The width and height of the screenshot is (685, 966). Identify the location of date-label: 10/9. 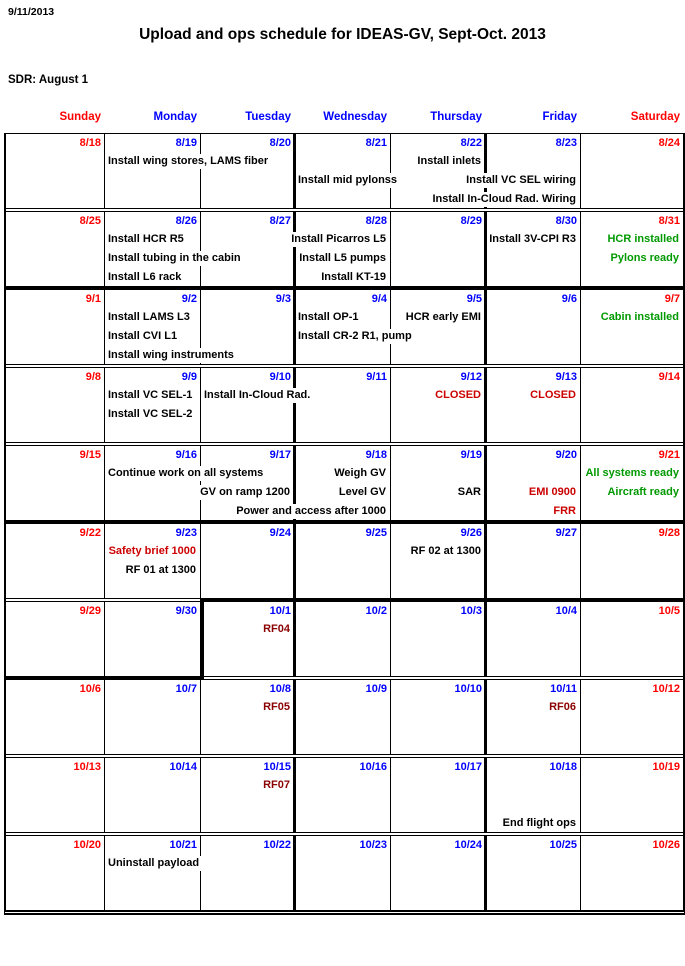
(376, 689).